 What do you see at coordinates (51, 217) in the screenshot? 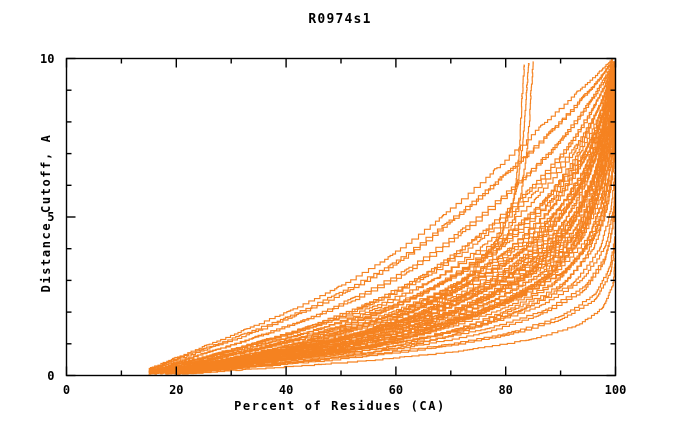
I see `y-tick-label: 5` at bounding box center [51, 217].